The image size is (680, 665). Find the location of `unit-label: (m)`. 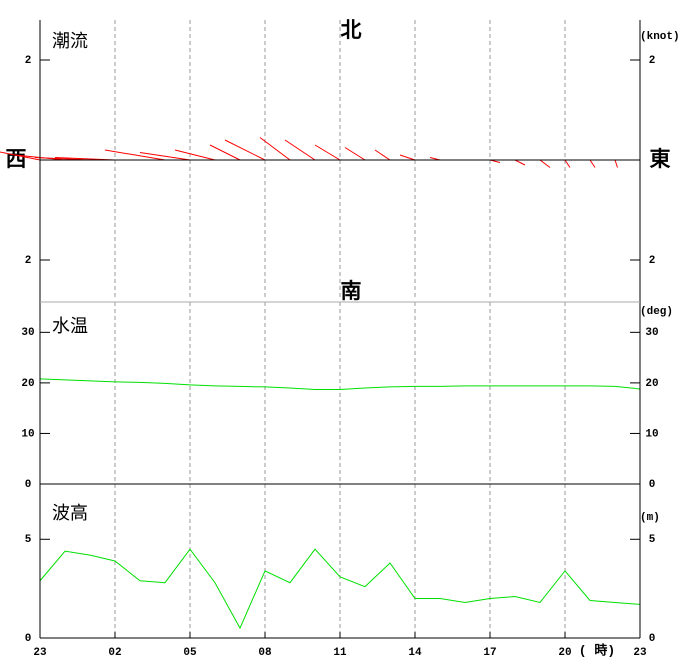

unit-label: (m) is located at coordinates (650, 518).